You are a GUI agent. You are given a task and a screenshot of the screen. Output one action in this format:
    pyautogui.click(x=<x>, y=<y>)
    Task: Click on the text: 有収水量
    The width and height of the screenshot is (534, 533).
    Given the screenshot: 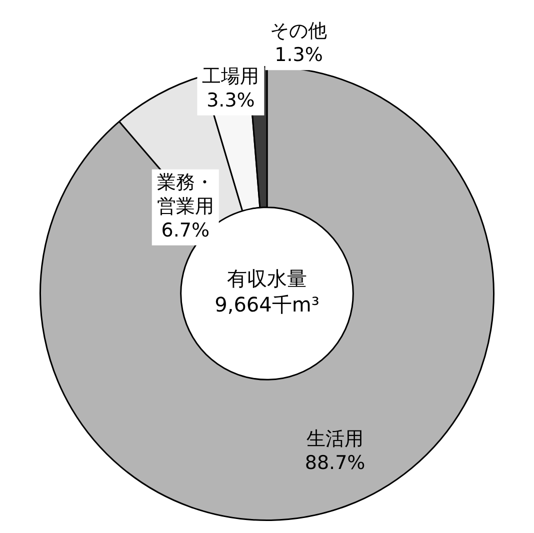 What is the action you would take?
    pyautogui.click(x=267, y=278)
    